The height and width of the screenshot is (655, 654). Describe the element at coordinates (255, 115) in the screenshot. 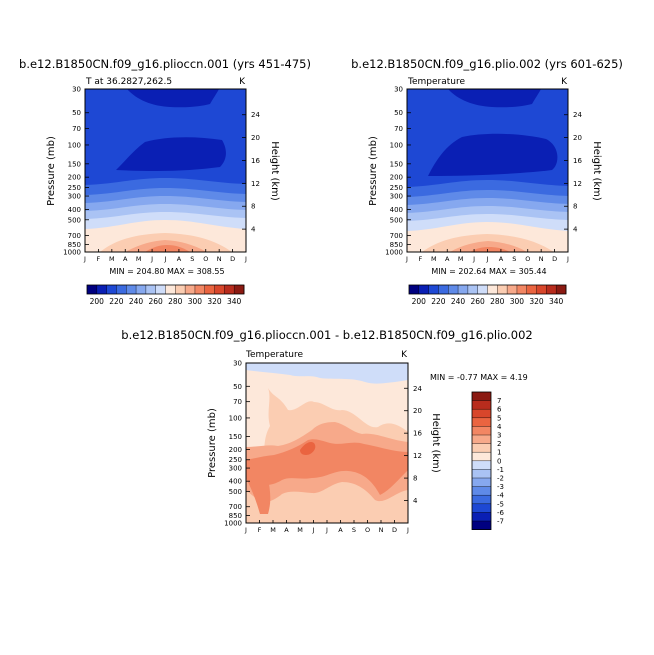

I see `panel-a-height-label: 24` at that location.